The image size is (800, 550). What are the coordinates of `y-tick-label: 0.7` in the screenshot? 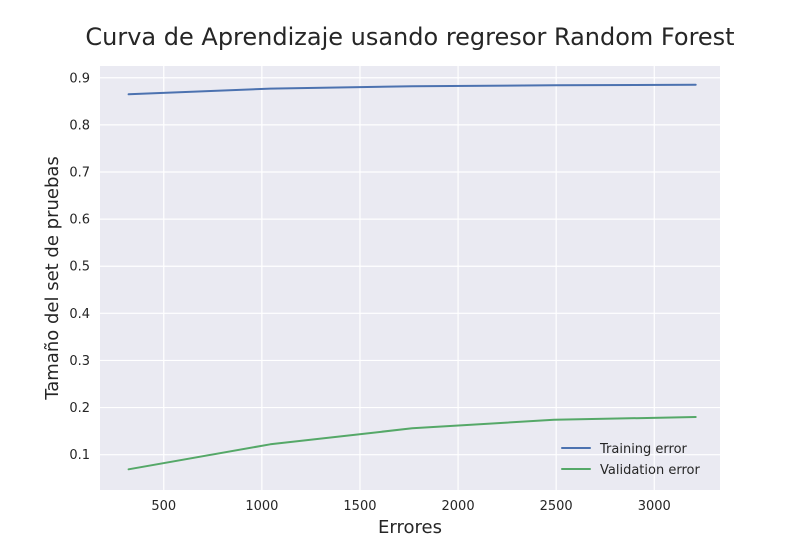 It's located at (79, 173).